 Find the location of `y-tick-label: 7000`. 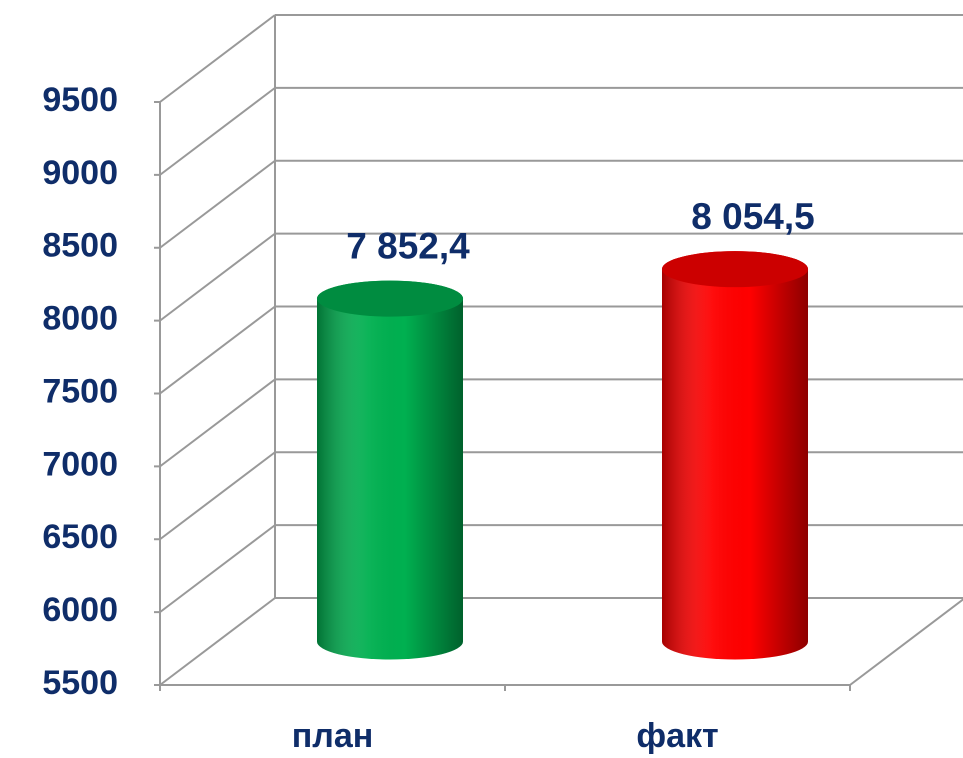

y-tick-label: 7000 is located at coordinates (80, 464).